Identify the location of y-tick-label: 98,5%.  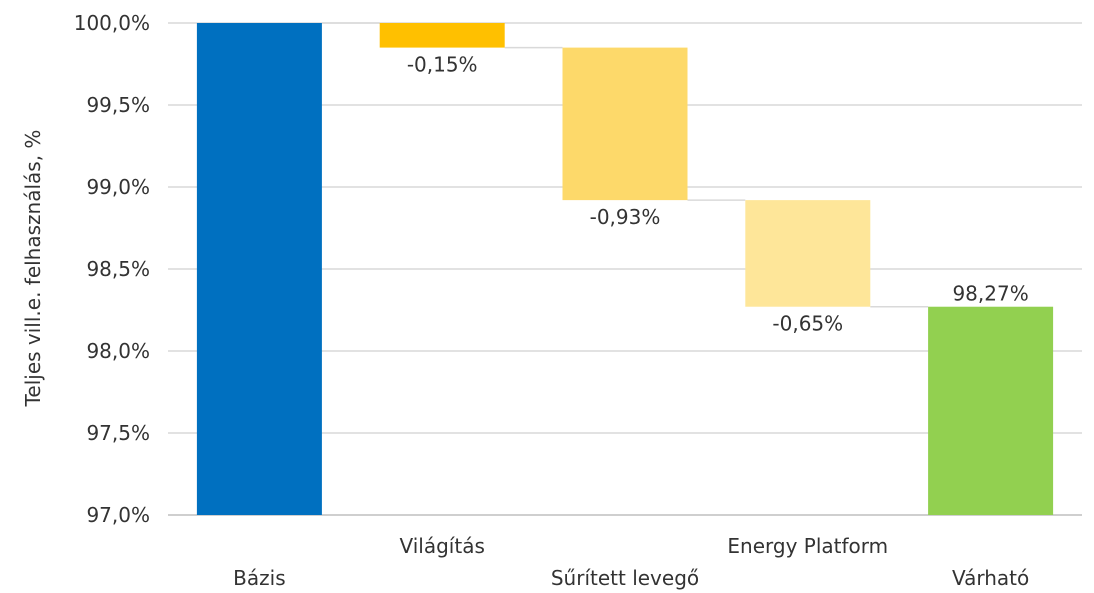
(118, 269).